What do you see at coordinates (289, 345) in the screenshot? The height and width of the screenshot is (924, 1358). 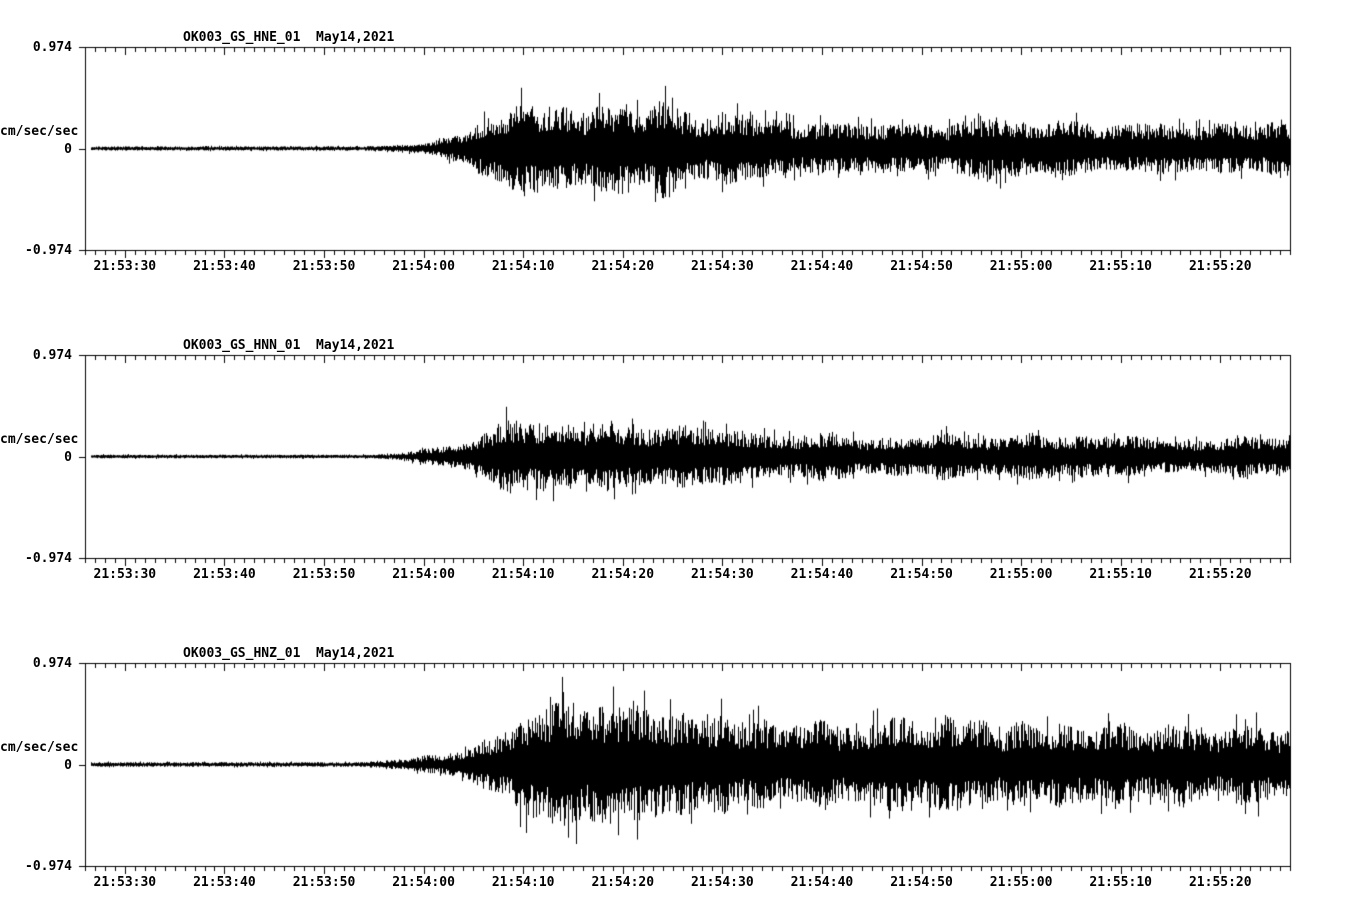 I see `panel-title: OK003_GS_HNN_01 May14,2021` at bounding box center [289, 345].